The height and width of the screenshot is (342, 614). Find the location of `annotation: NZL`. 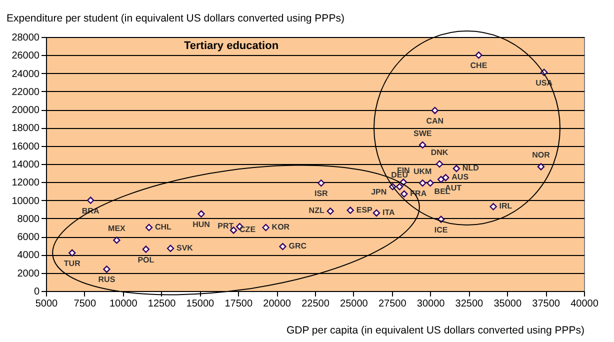

annotation: NZL is located at coordinates (316, 211).